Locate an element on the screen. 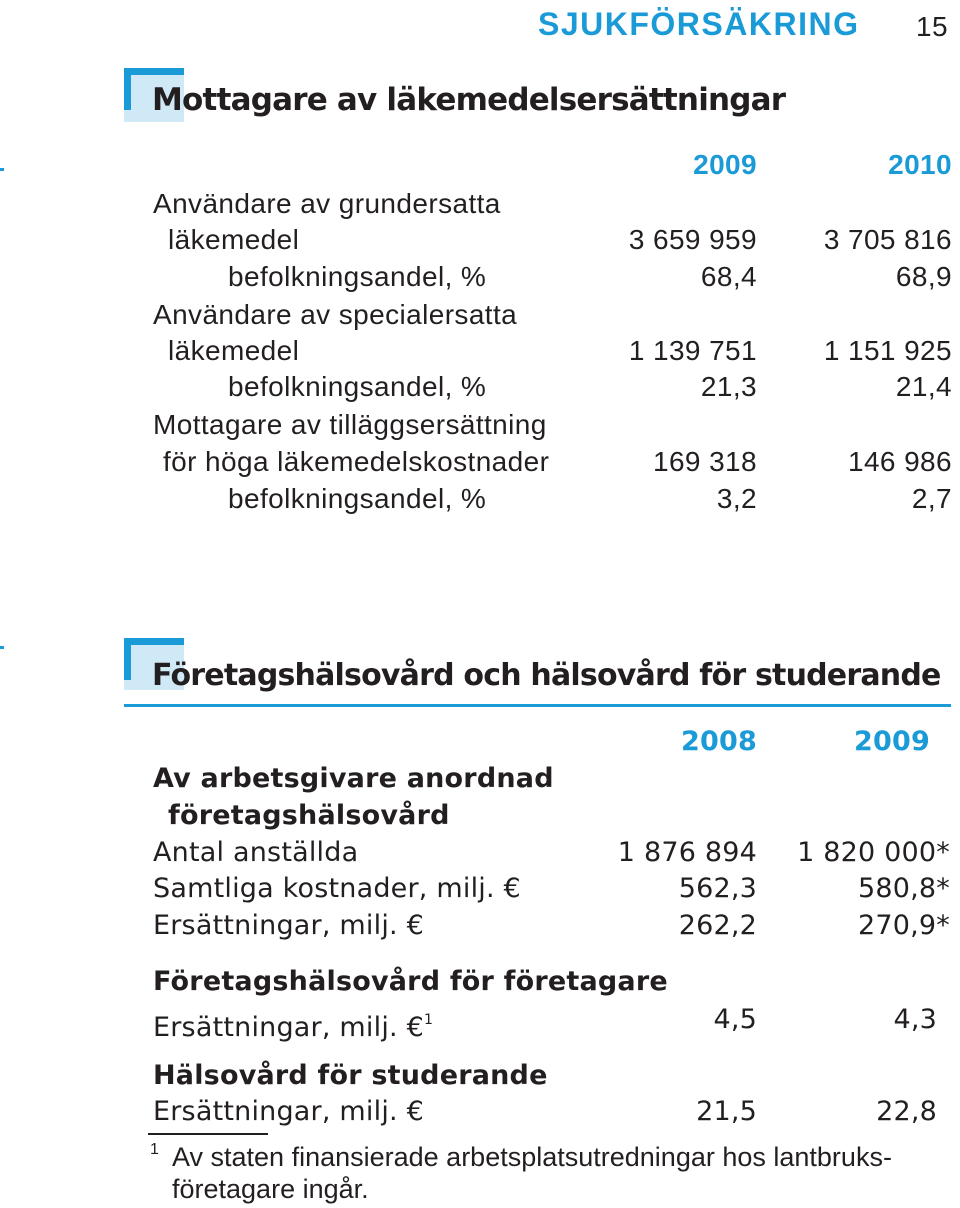 This screenshot has height=1208, width=960. group-label: Företagshälsovård för företagare is located at coordinates (410, 981).